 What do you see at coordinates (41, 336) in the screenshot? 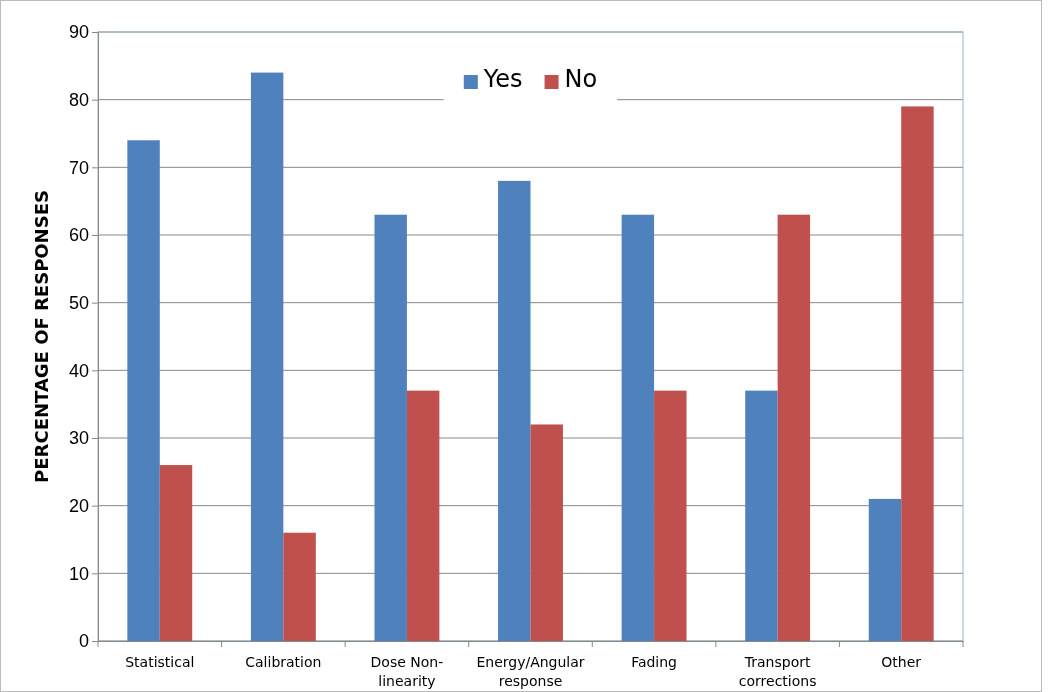
I see `y-axis-title: PERCENTAGE OF RESPONSES` at bounding box center [41, 336].